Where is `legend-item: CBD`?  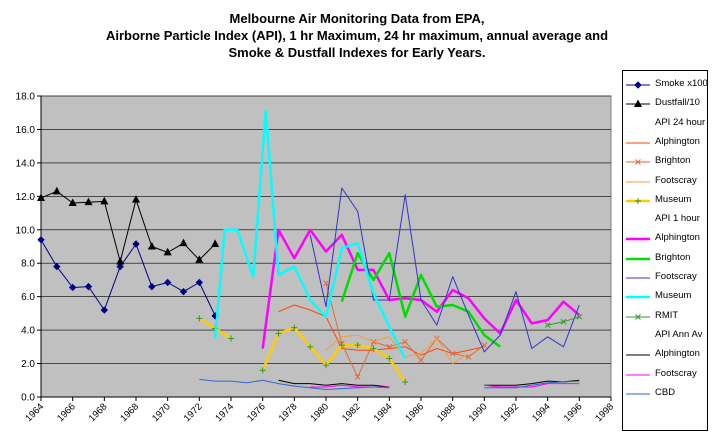
legend-item: CBD is located at coordinates (666, 394).